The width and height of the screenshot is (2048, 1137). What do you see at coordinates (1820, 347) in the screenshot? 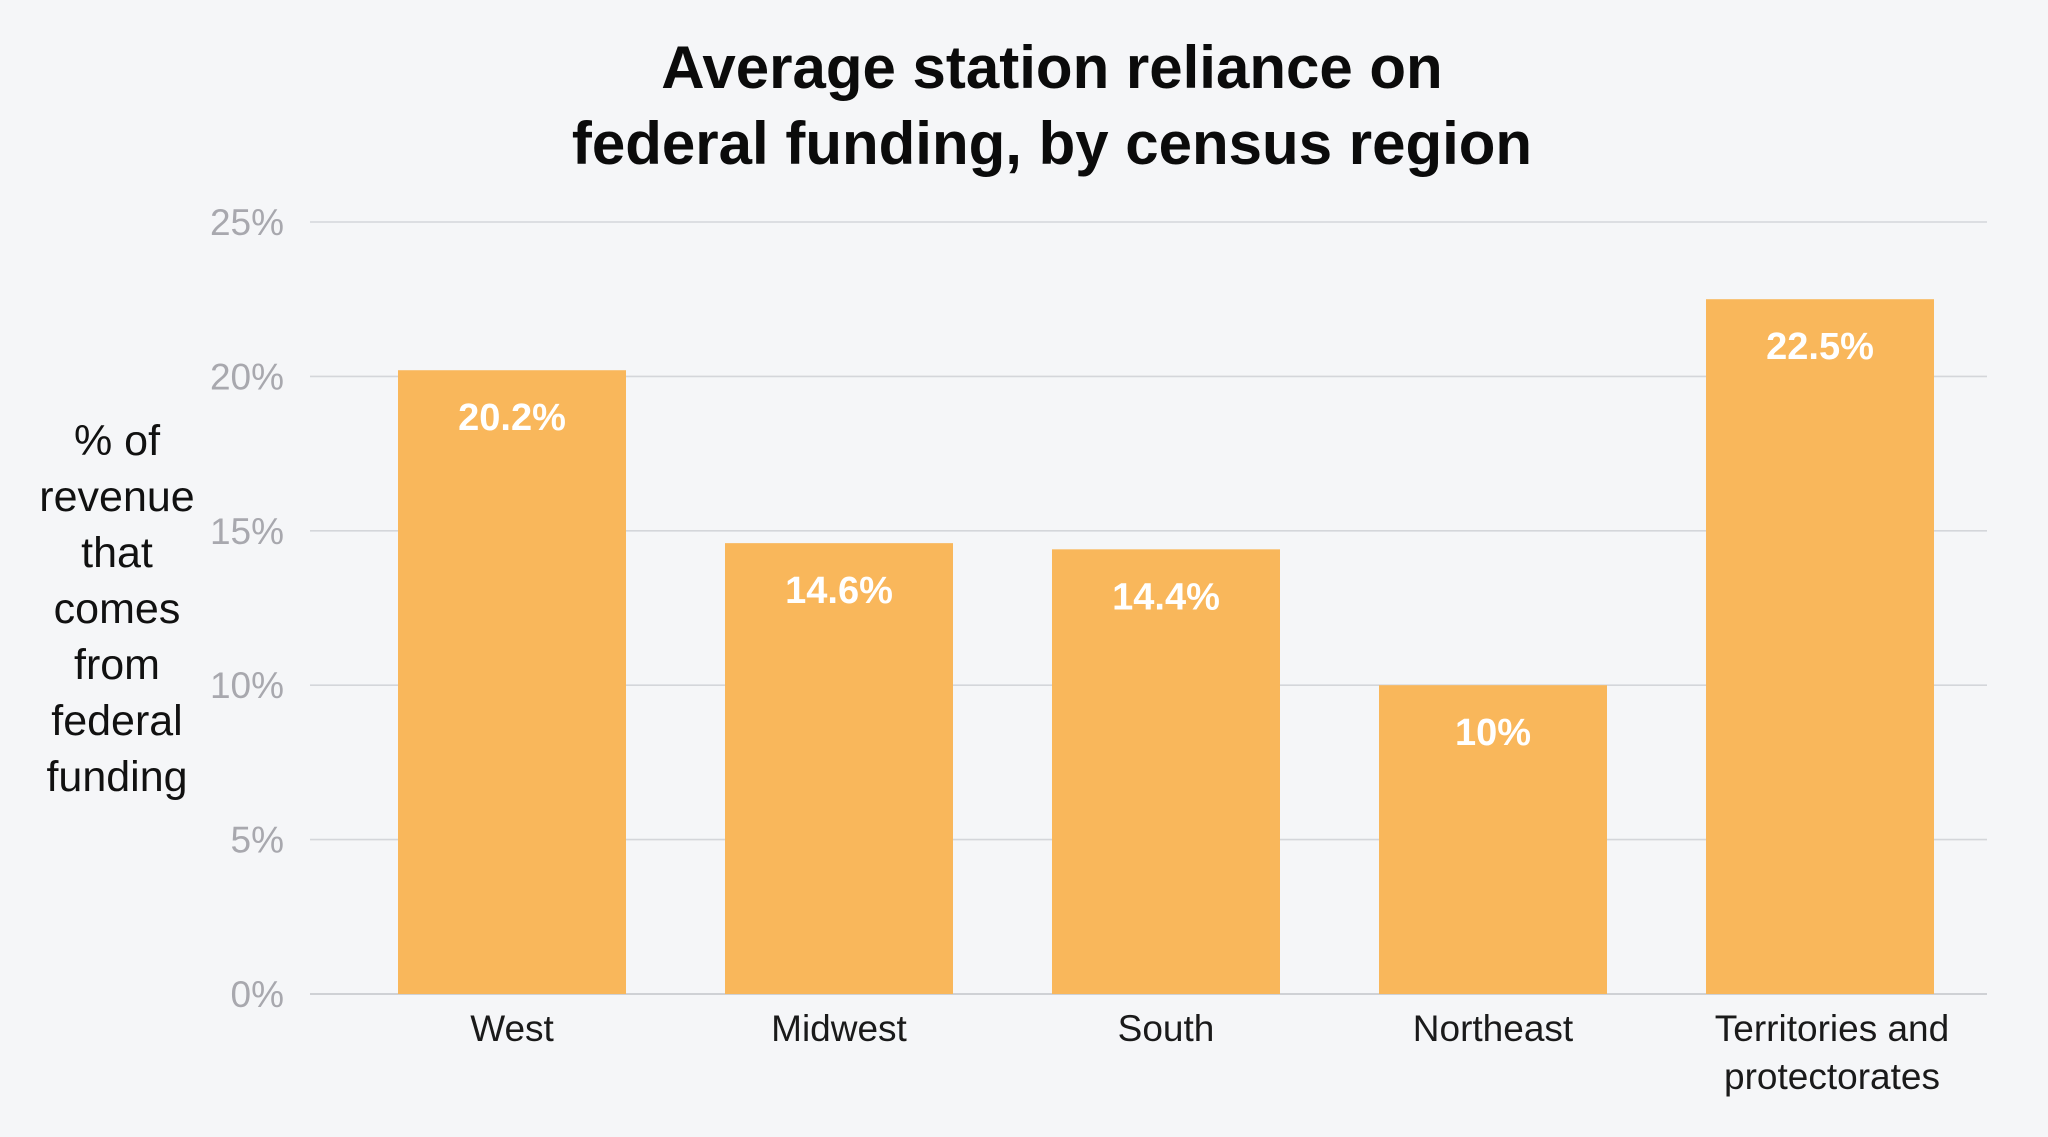
I see `bar-value-label: 22.5%` at bounding box center [1820, 347].